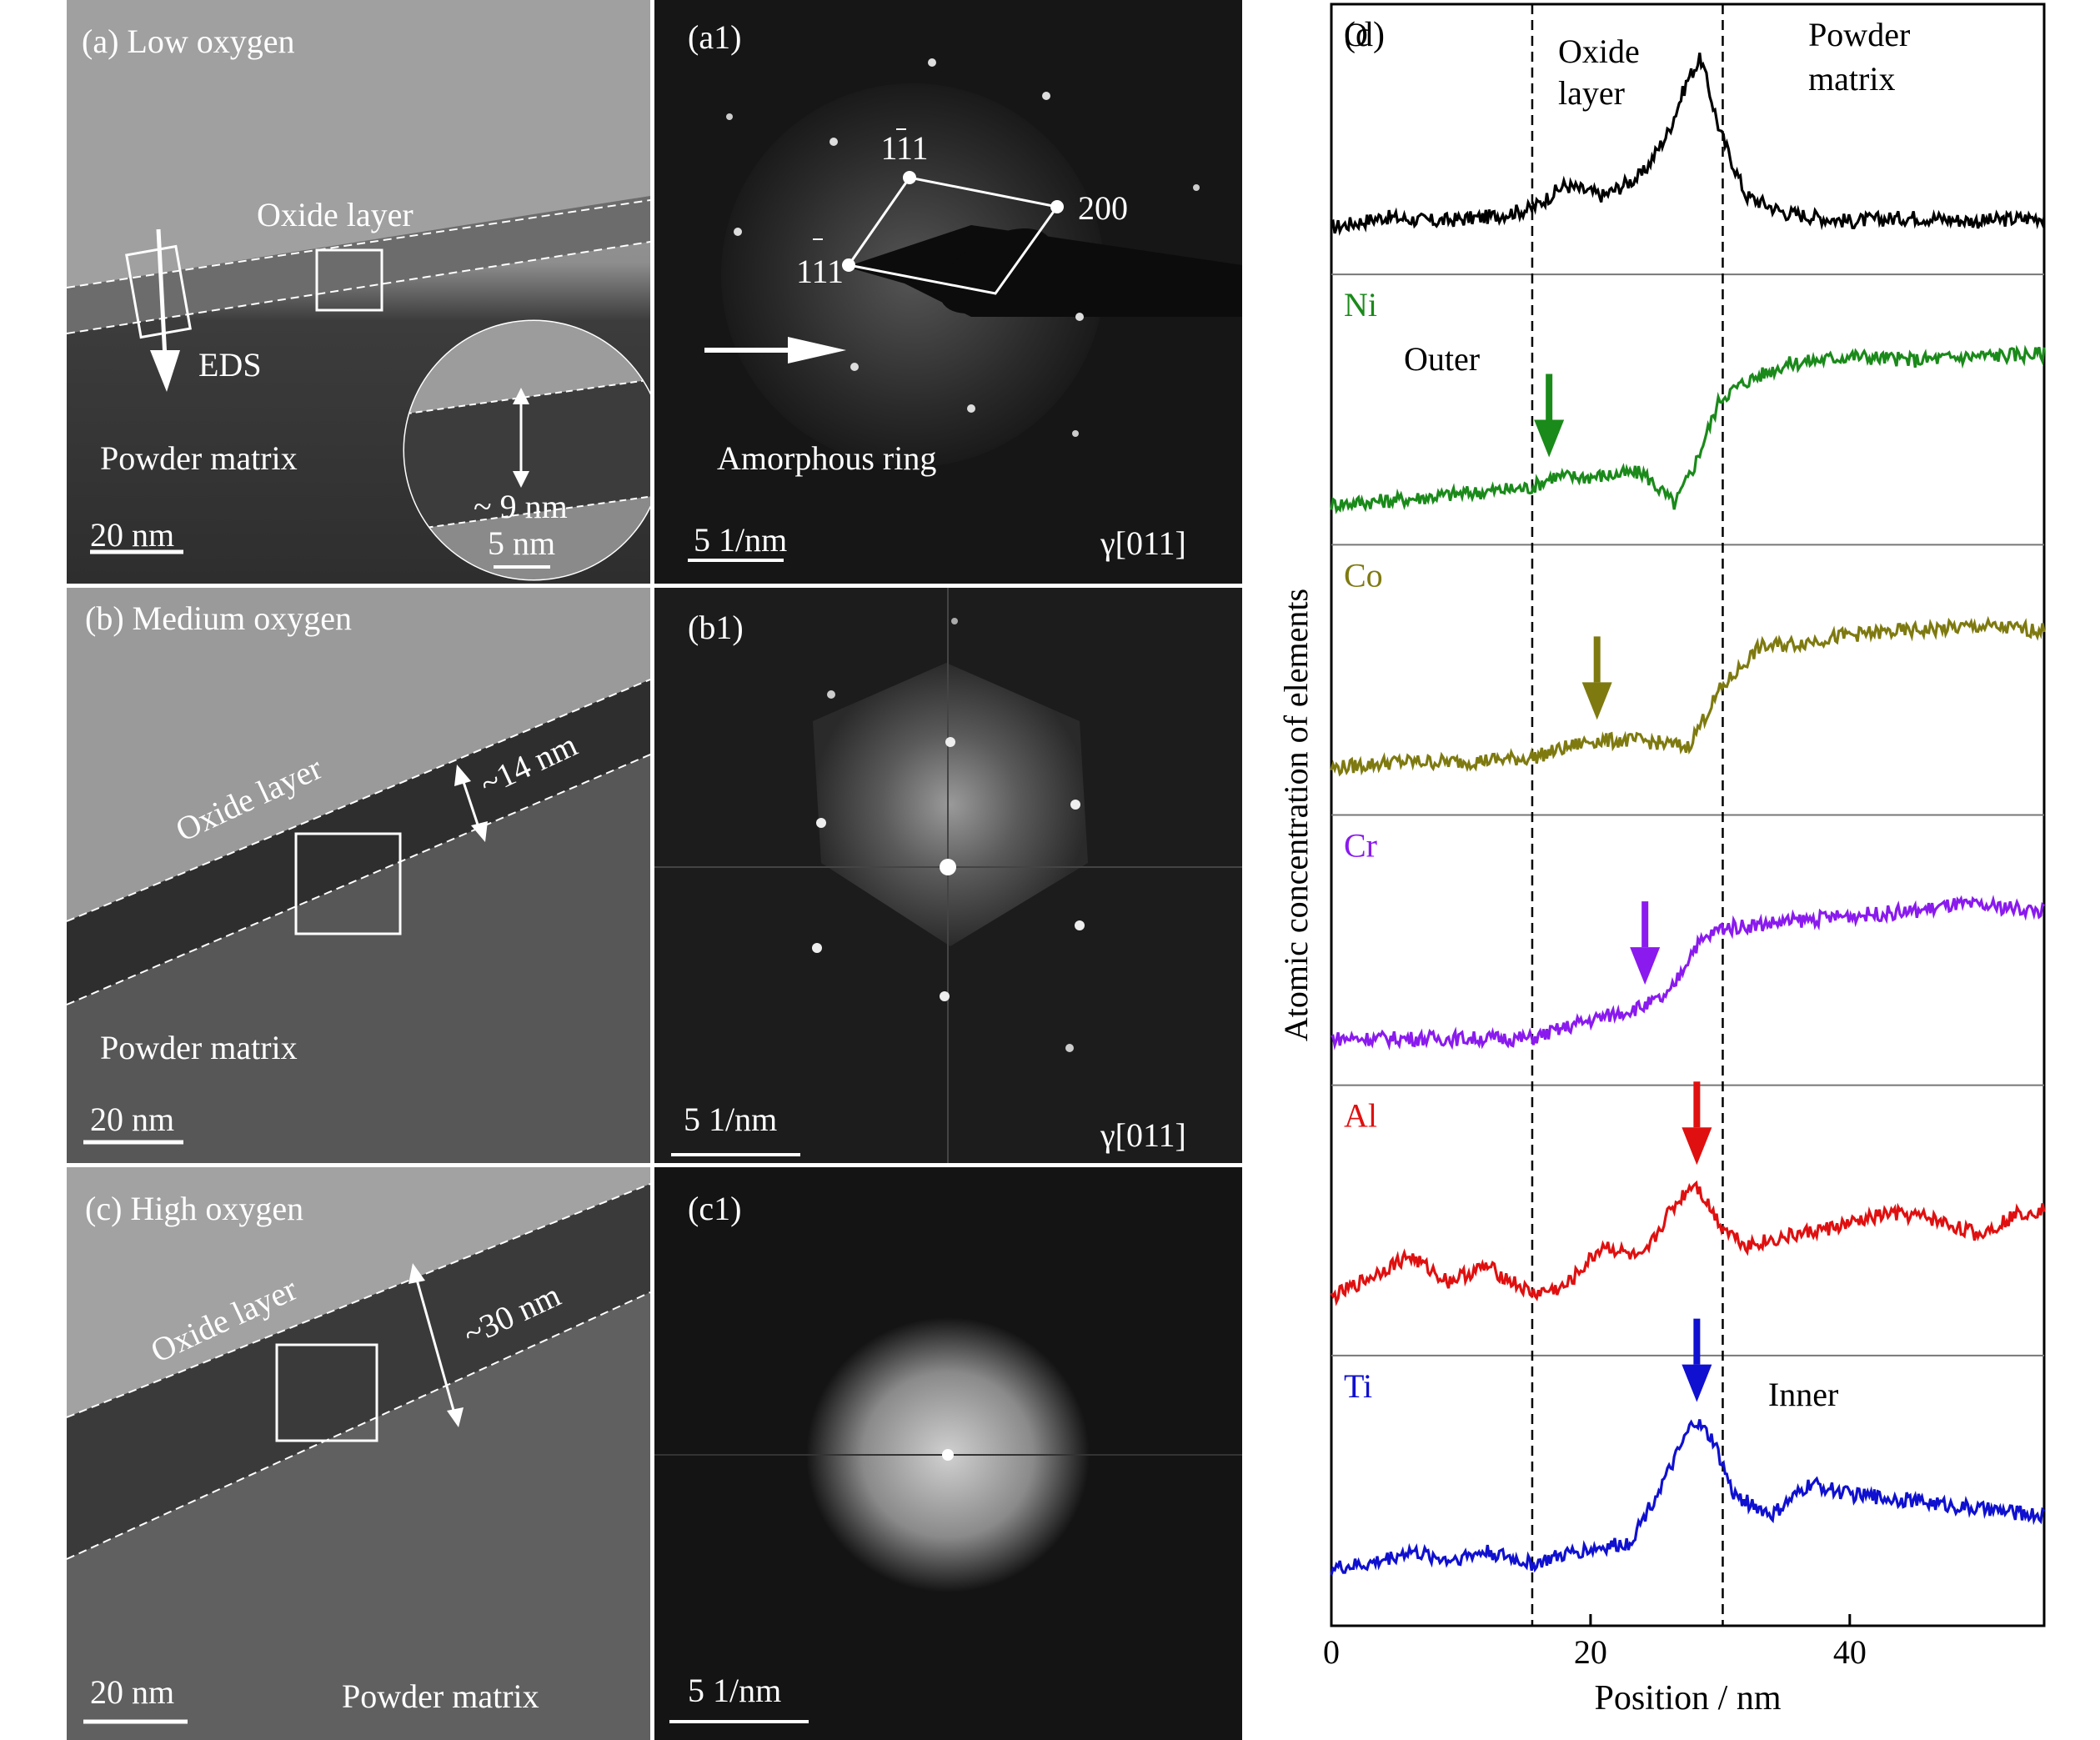  Describe the element at coordinates (1599, 51) in the screenshot. I see `oxide-region-label: Oxide` at that location.